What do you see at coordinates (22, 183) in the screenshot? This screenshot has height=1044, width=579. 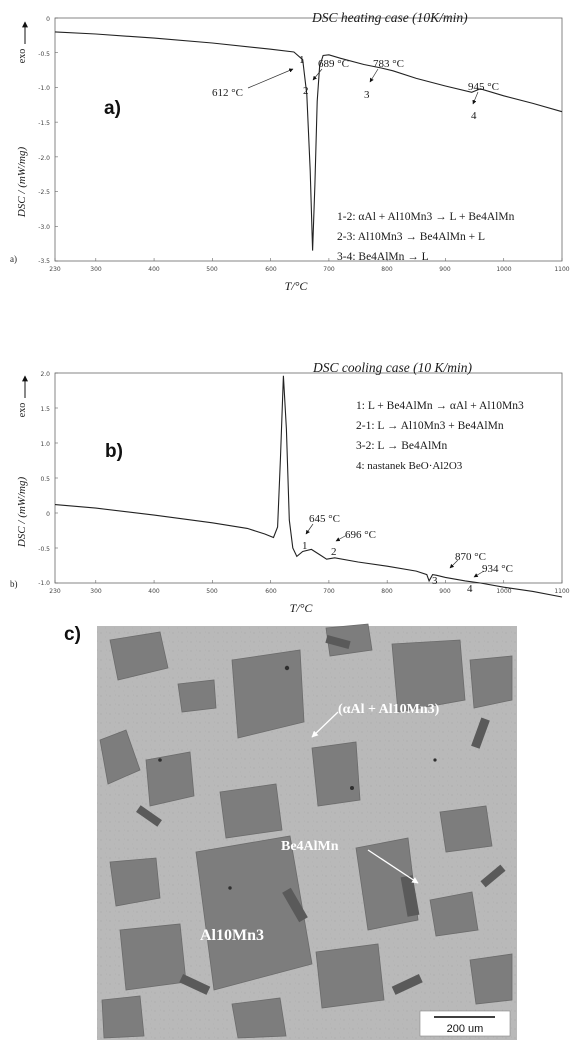 I see `y-axis-label-a: DSC / (mW/mg)` at bounding box center [22, 183].